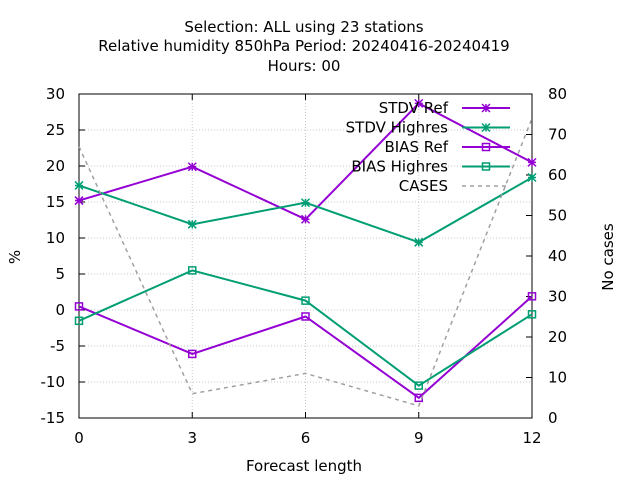  I want to click on x-tick-label: 3, so click(192, 438).